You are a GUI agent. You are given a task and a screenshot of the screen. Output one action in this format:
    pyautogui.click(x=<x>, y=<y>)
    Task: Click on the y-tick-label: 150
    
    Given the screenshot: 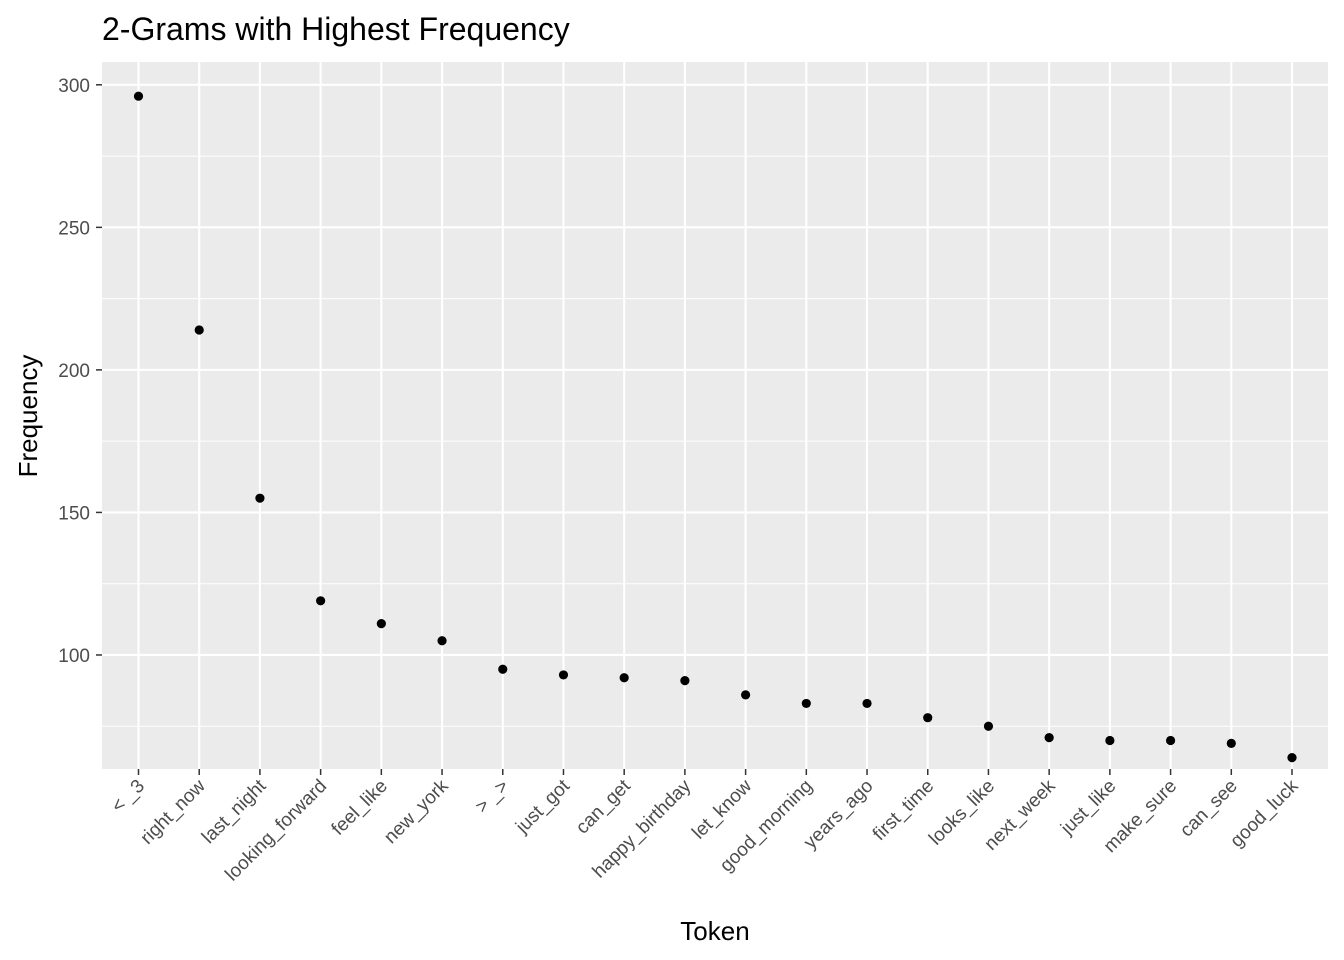 What is the action you would take?
    pyautogui.click(x=74, y=513)
    